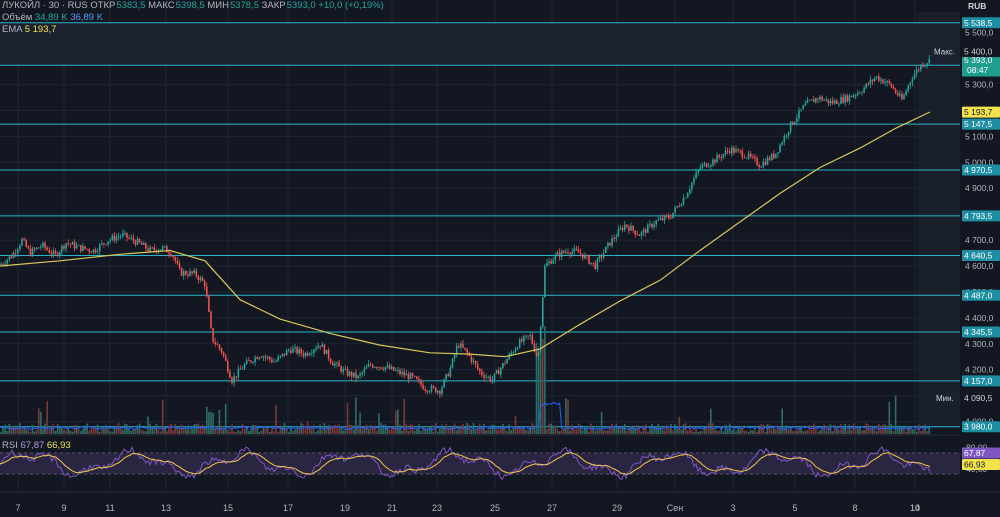  I want to click on time-tick-label: 29, so click(617, 508).